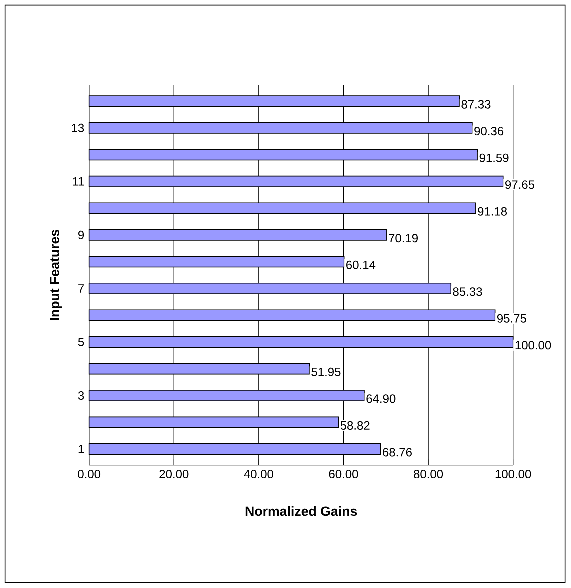  I want to click on data-label: 91.18, so click(493, 211).